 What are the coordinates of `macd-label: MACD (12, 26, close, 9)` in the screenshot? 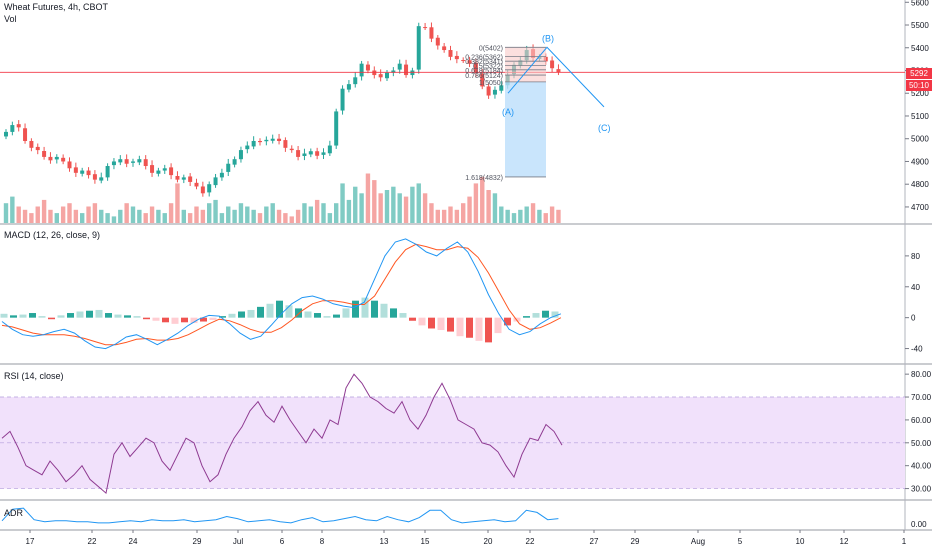 It's located at (52, 235).